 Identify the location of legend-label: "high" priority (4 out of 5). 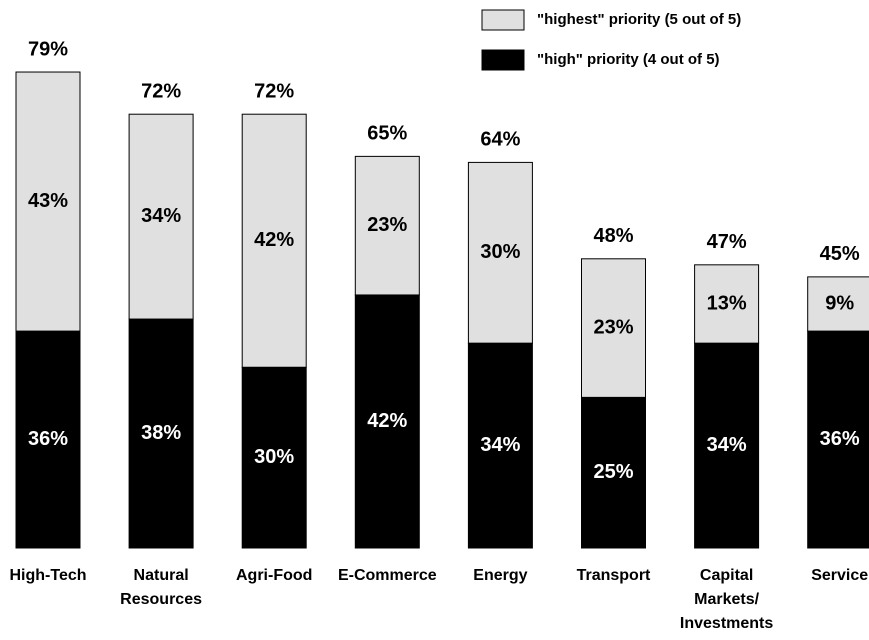
(628, 59).